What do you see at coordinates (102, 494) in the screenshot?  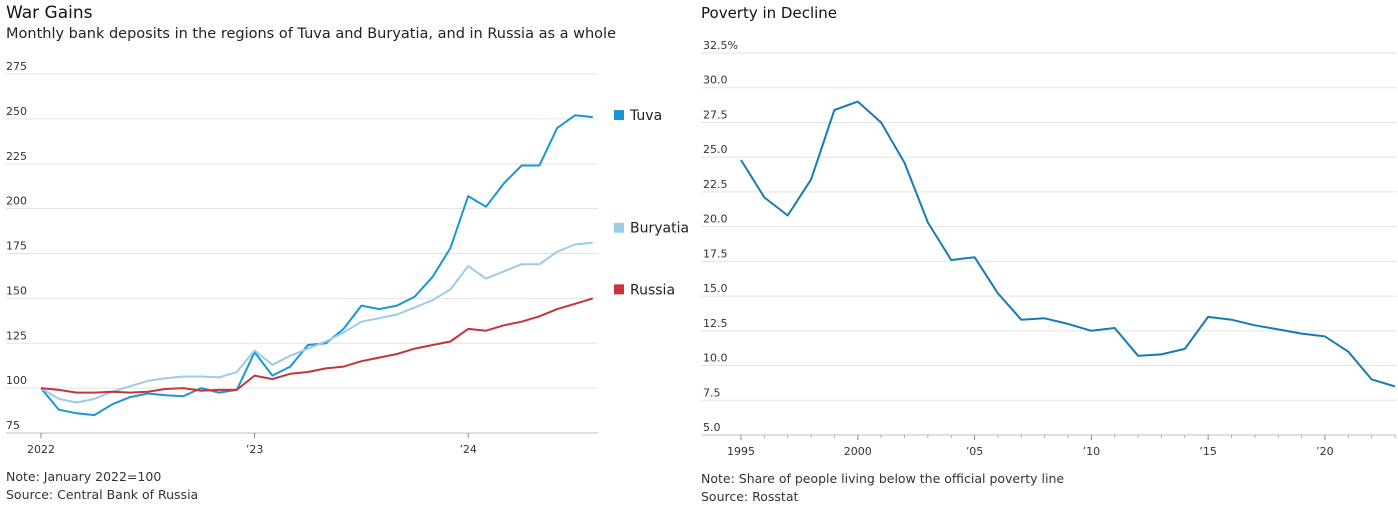 I see `left-chart-source: Source: Central Bank of Russia` at bounding box center [102, 494].